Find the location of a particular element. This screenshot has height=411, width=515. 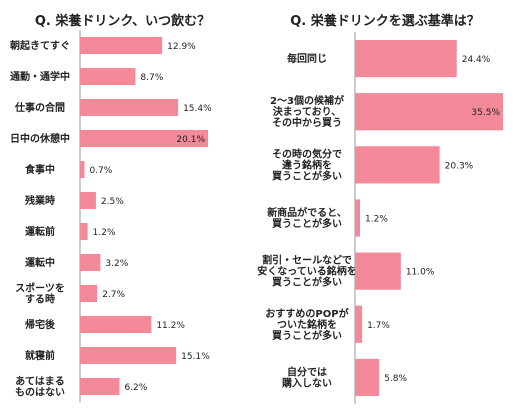

category-label: その時の気分で違う銘柄を買うことが多い is located at coordinates (307, 164).